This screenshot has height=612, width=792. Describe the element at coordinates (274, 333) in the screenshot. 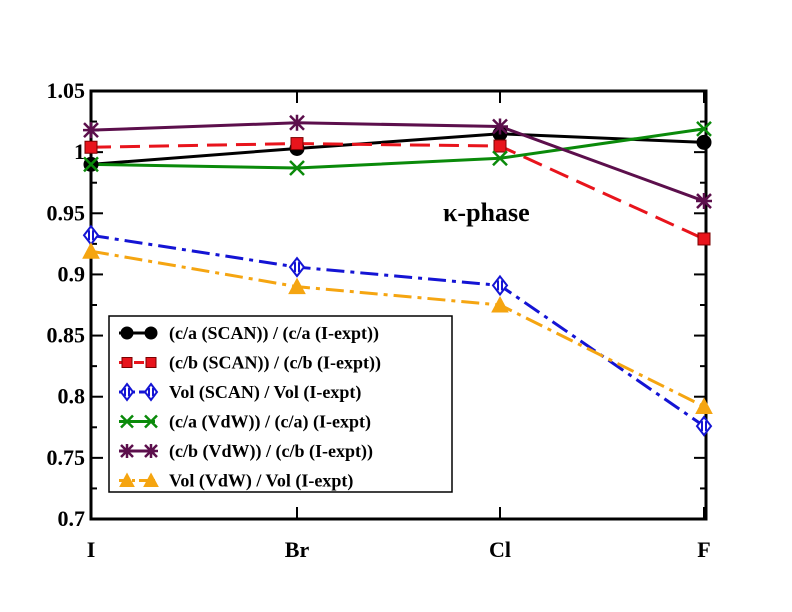

I see `legend-label: (c/a (SCAN)) / (c/a (I-expt))` at that location.